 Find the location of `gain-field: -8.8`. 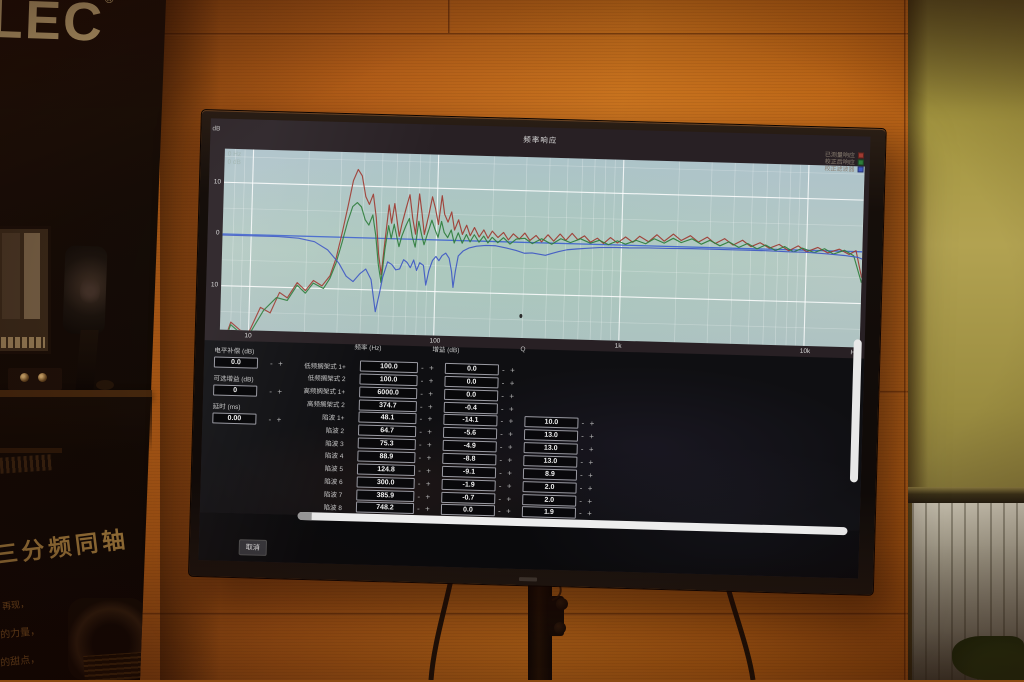

gain-field: -8.8 is located at coordinates (469, 459).